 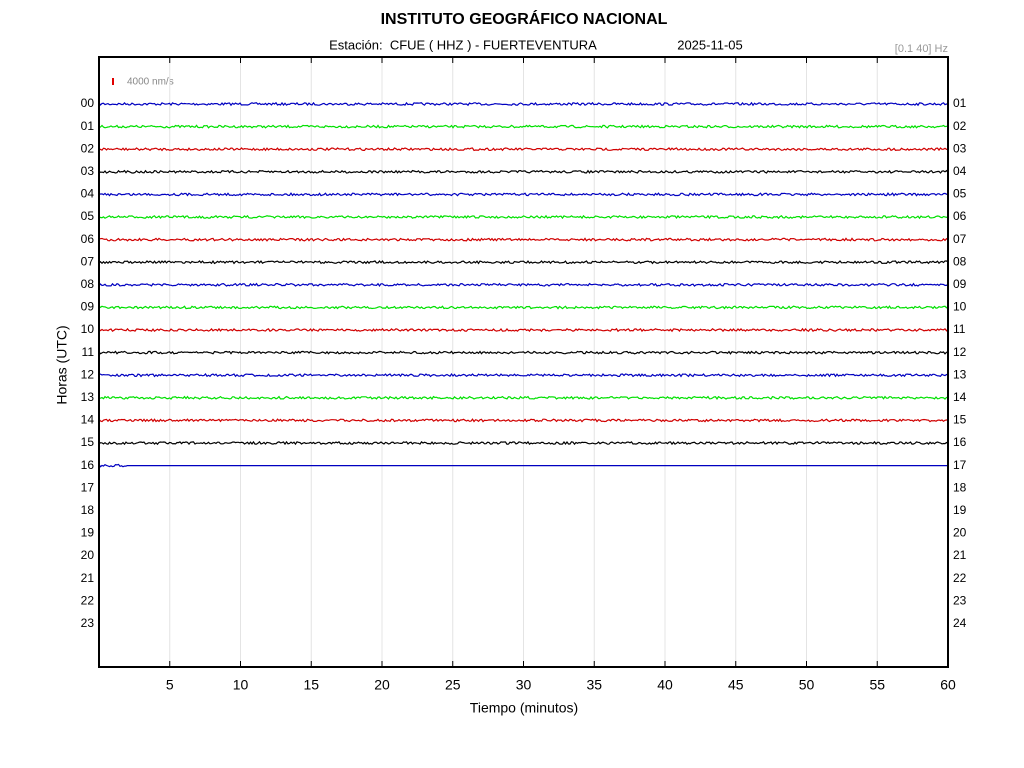 What do you see at coordinates (524, 708) in the screenshot?
I see `x-axis-label: Tiempo (minutos)` at bounding box center [524, 708].